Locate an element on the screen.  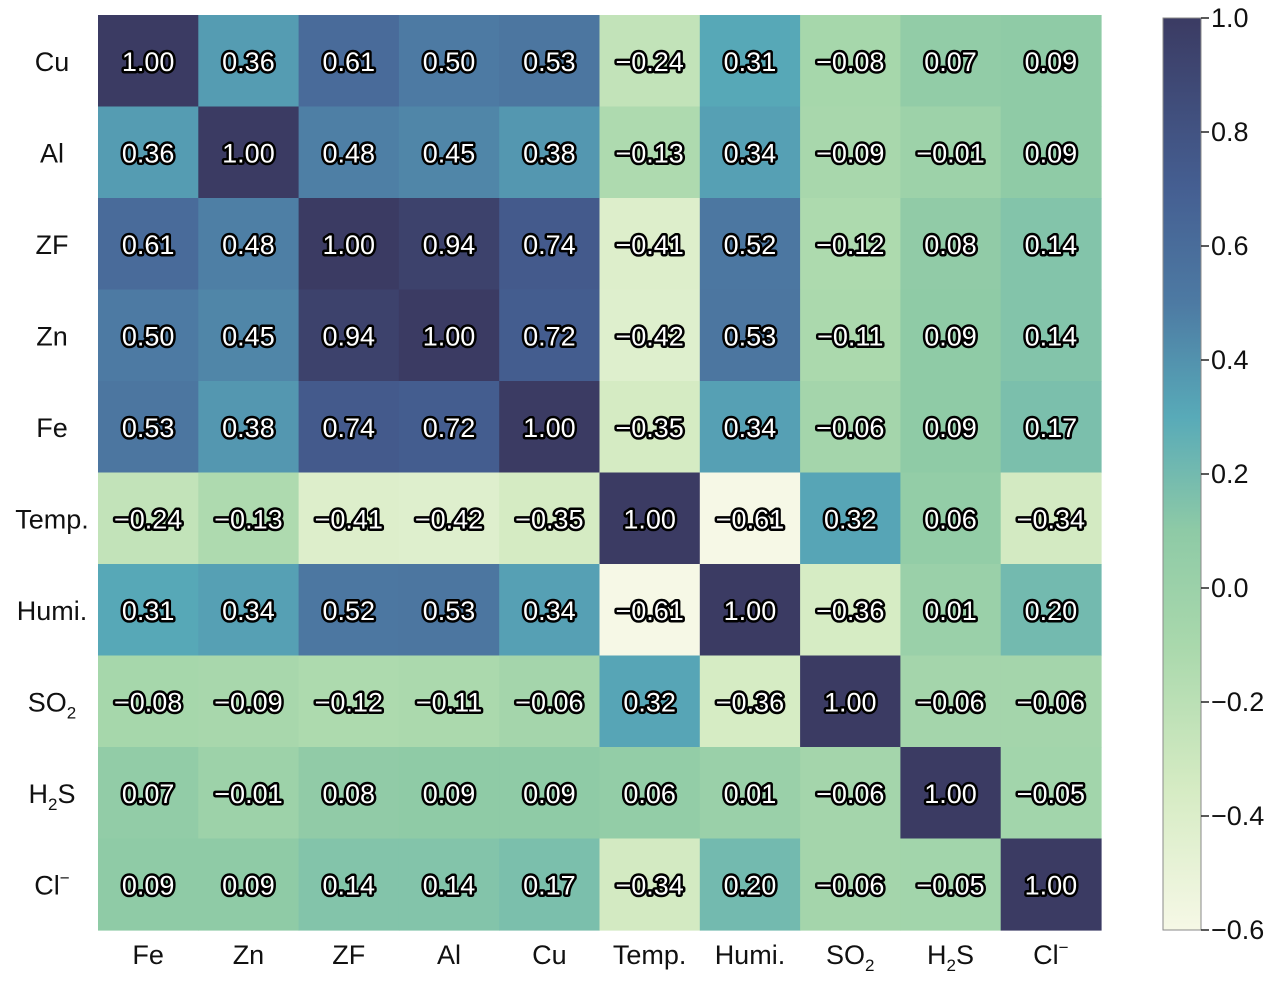
heatmap-value-r0-c4: 0.53 is located at coordinates (549, 62).